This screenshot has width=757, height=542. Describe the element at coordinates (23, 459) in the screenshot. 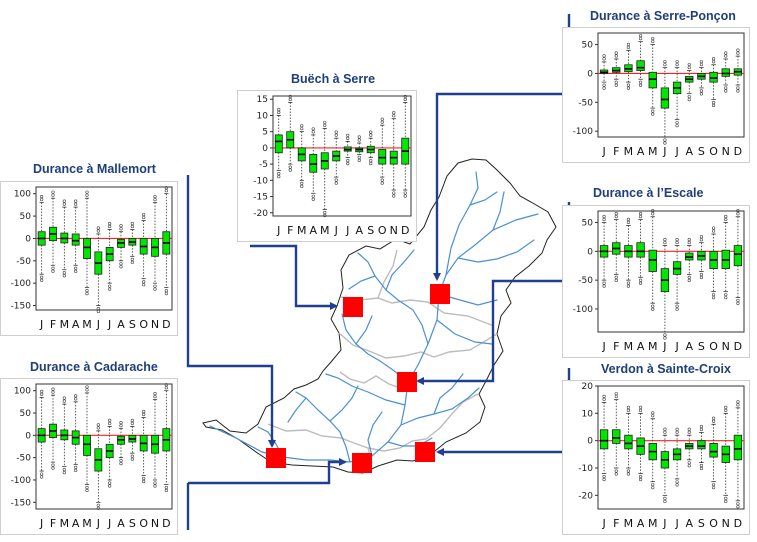

I see `y-tick-label: -50` at that location.